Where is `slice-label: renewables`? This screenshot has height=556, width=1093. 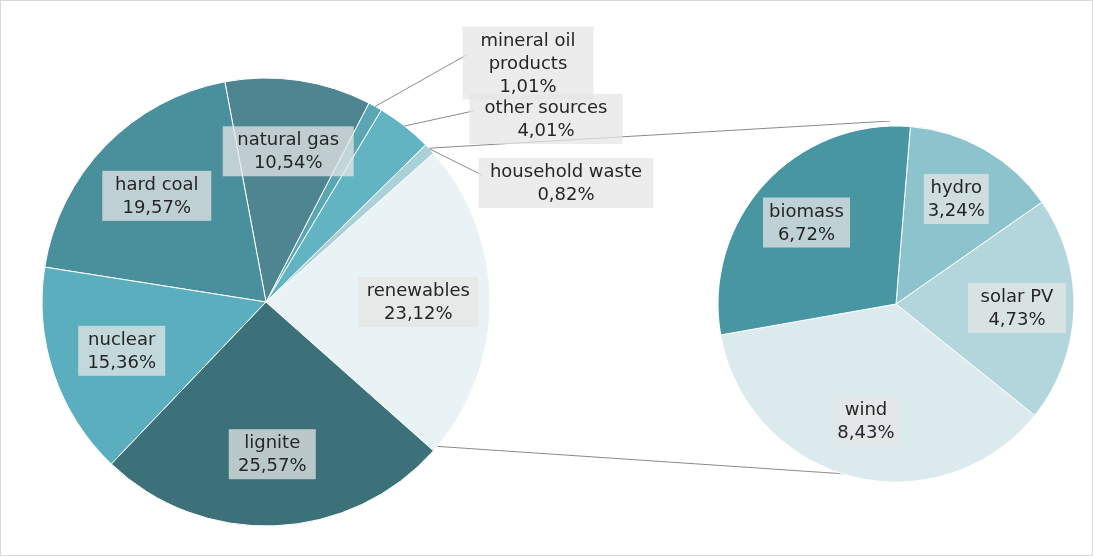 slice-label: renewables is located at coordinates (418, 289).